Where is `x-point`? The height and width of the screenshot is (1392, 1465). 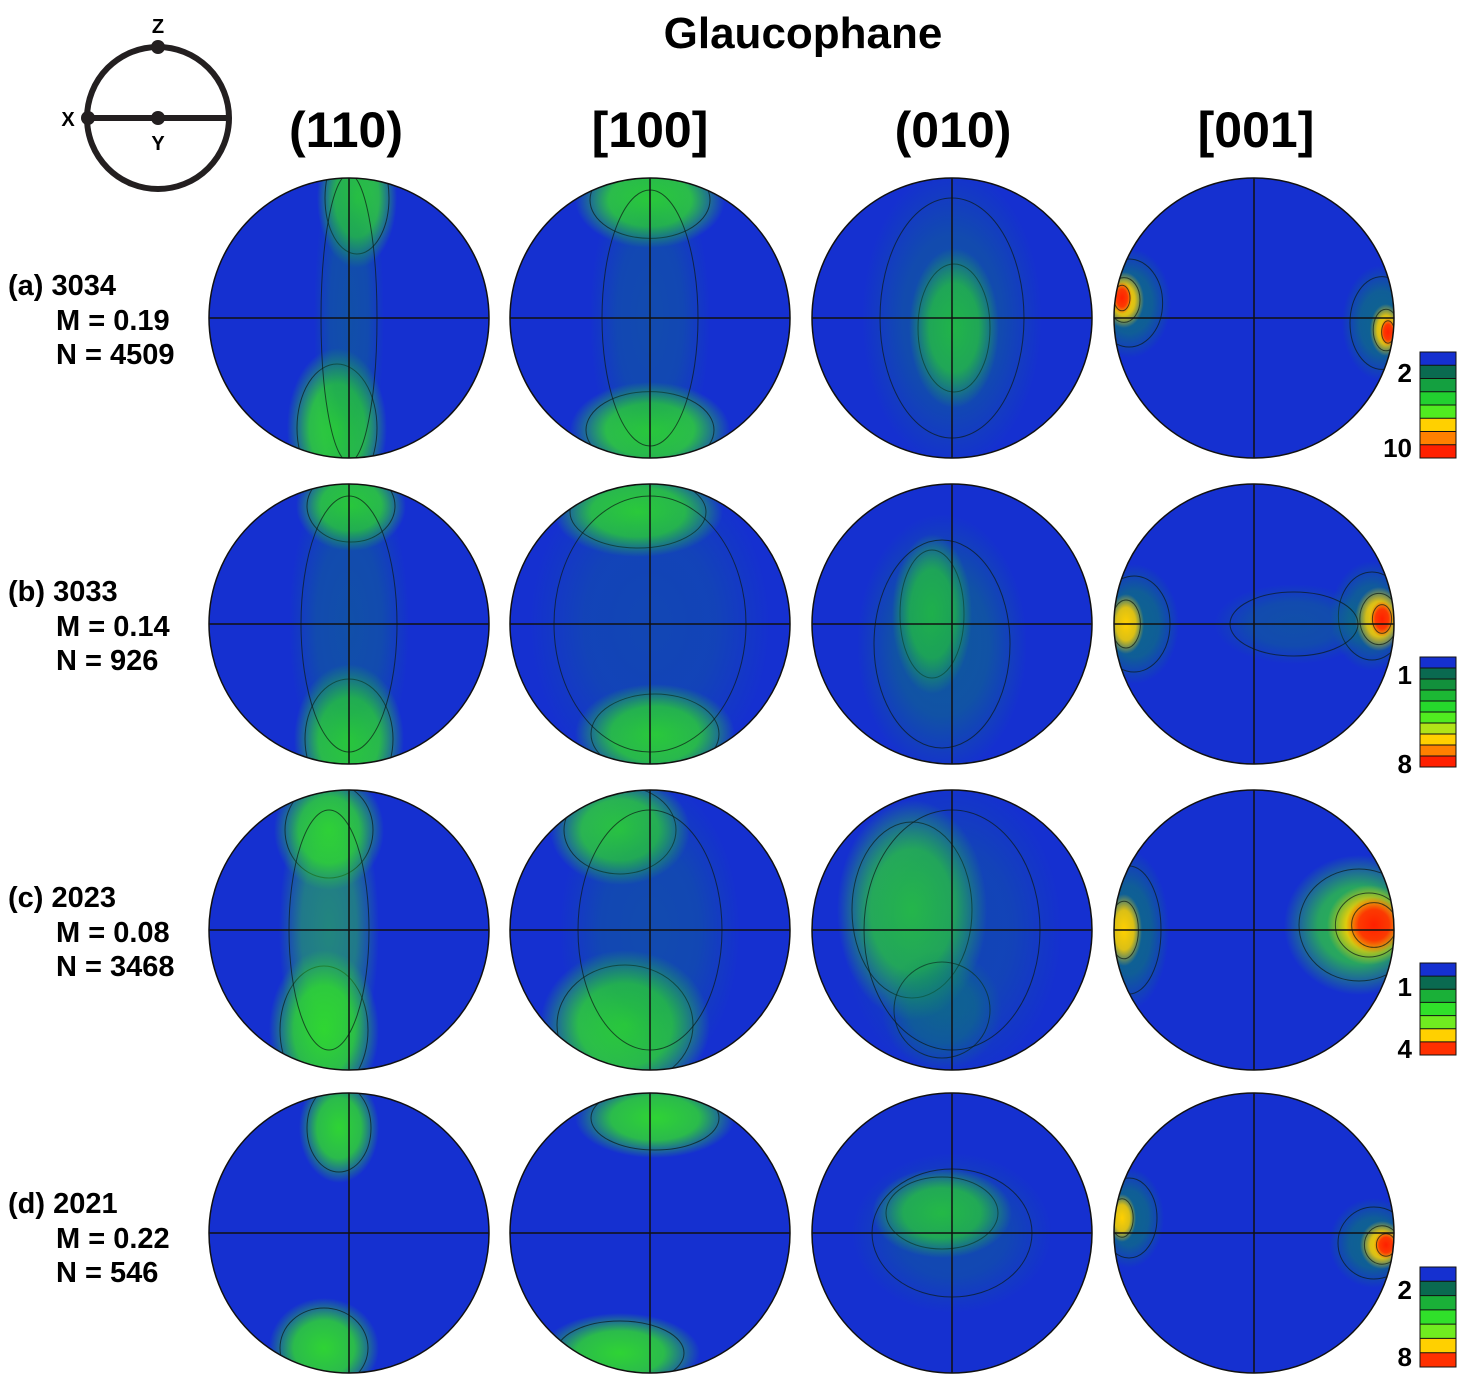
x-point is located at coordinates (88, 118).